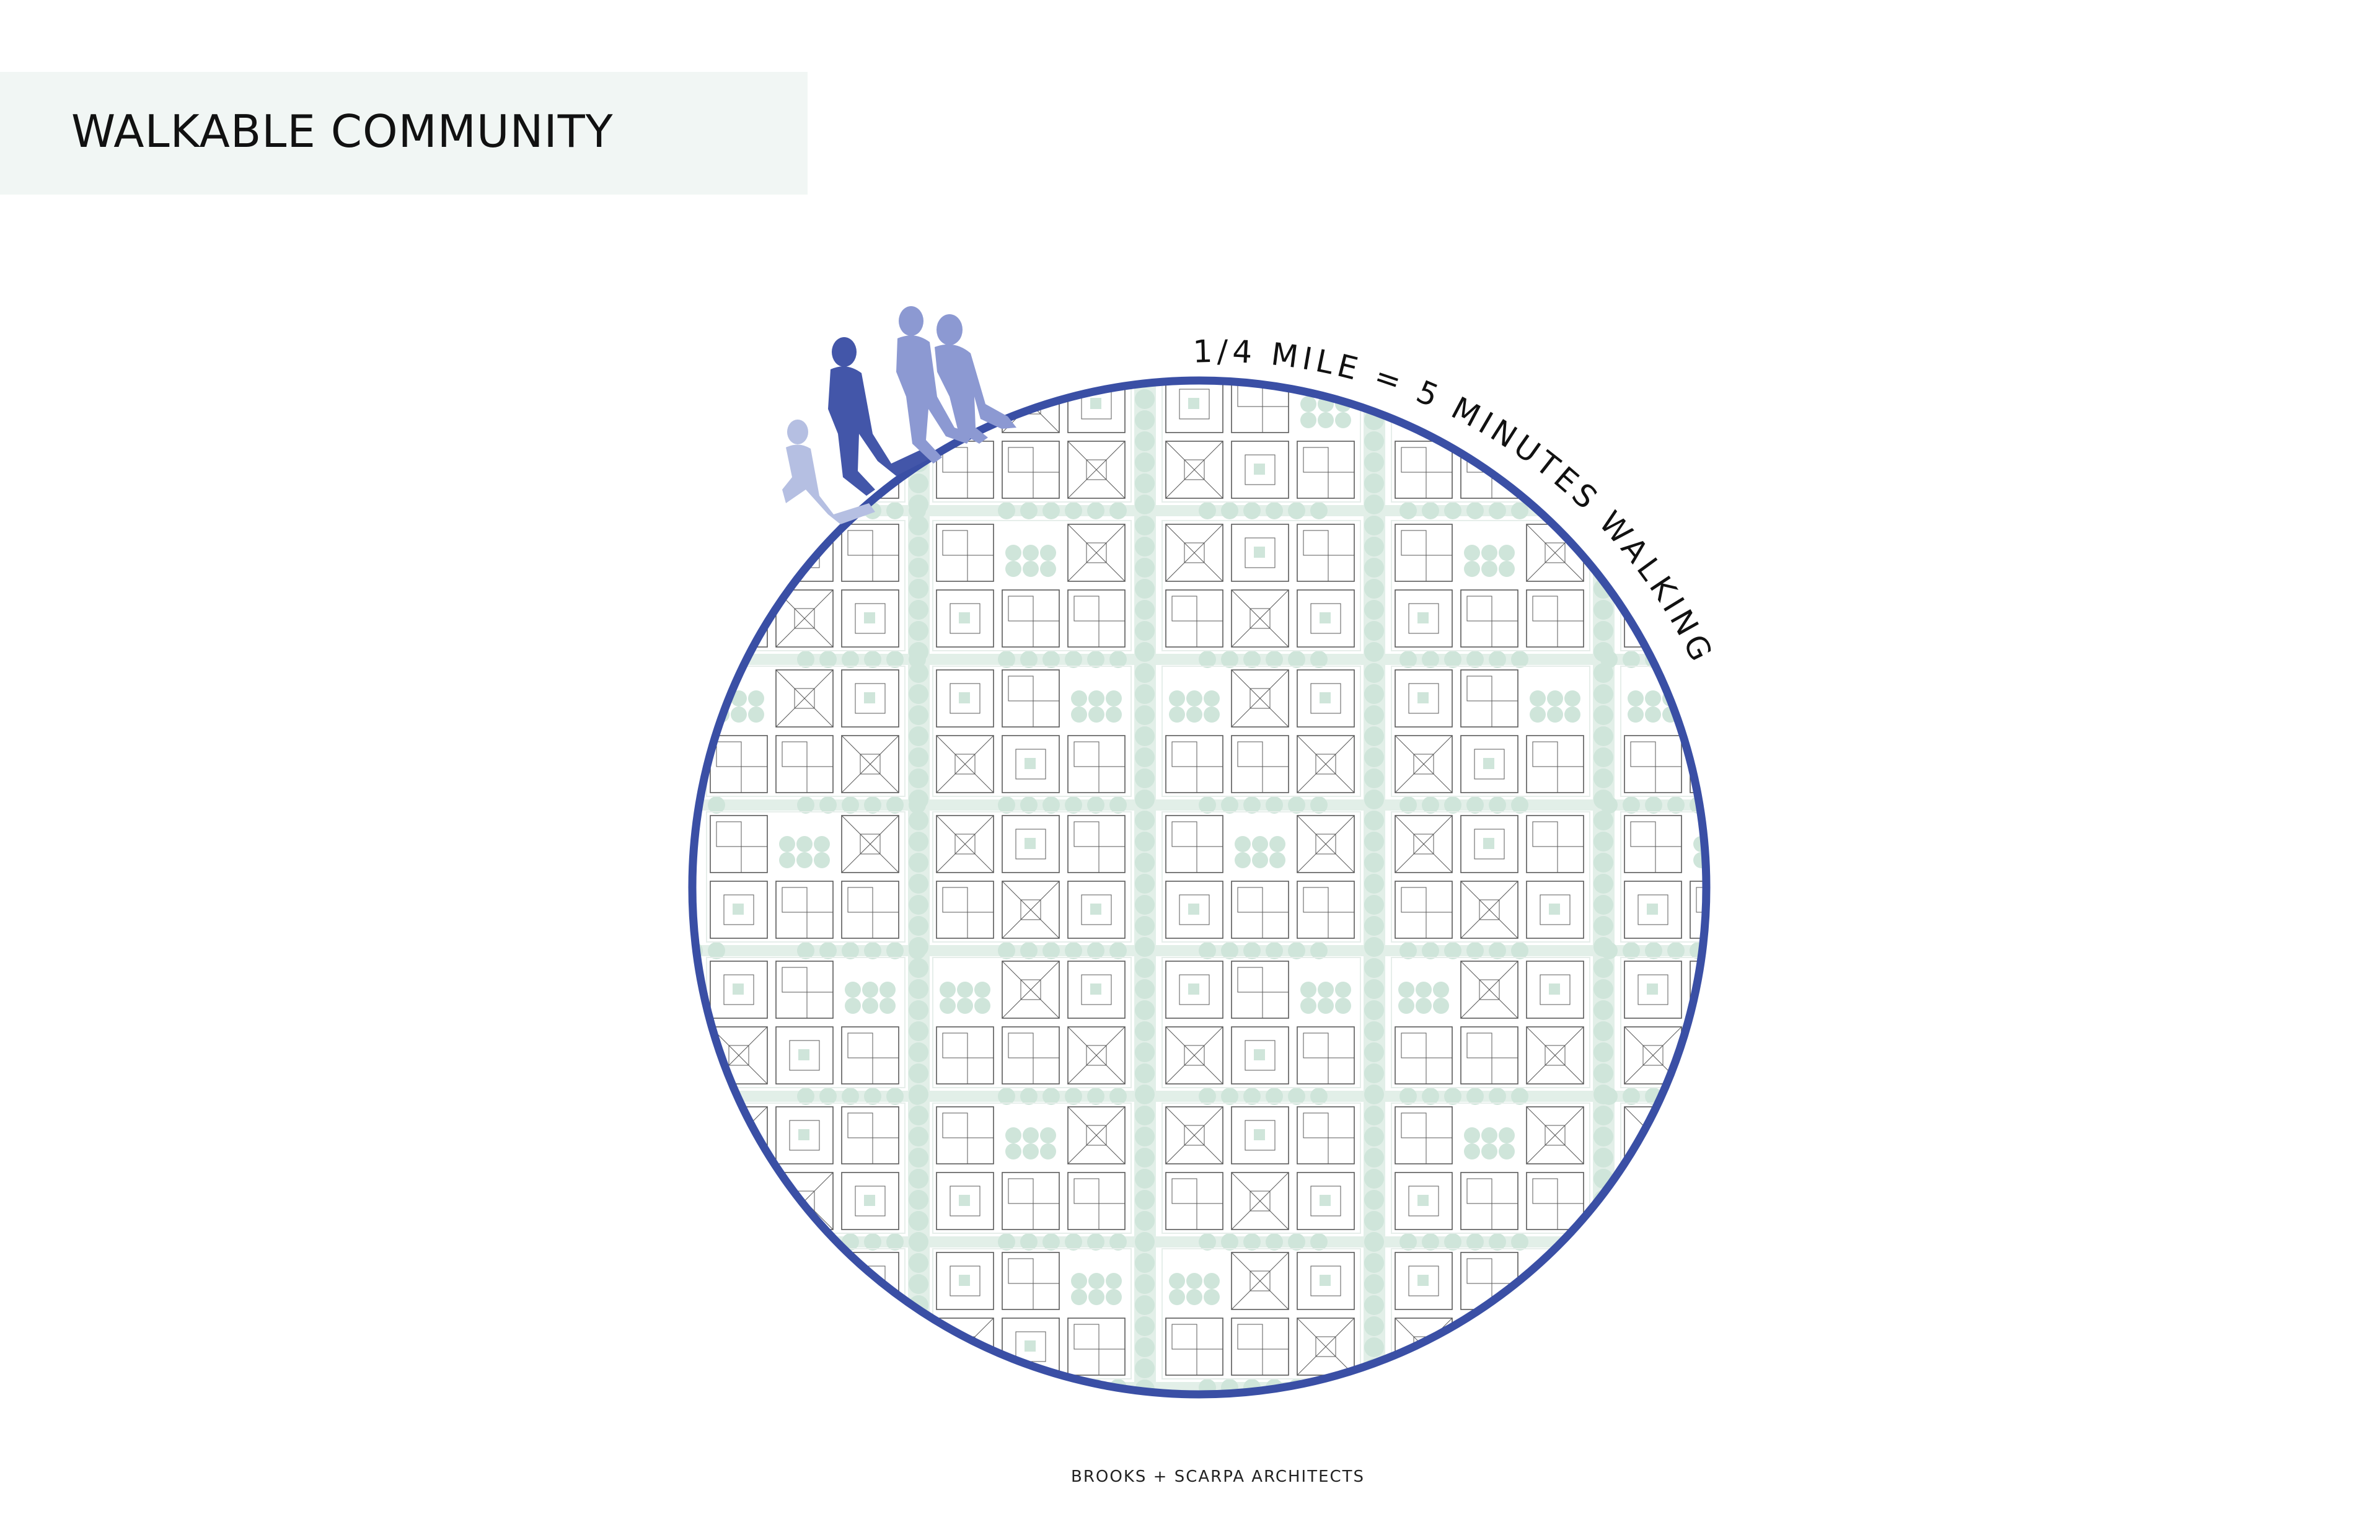 The width and height of the screenshot is (2380, 1540). What do you see at coordinates (881, 416) in the screenshot?
I see `walker-adult-dark-icon` at bounding box center [881, 416].